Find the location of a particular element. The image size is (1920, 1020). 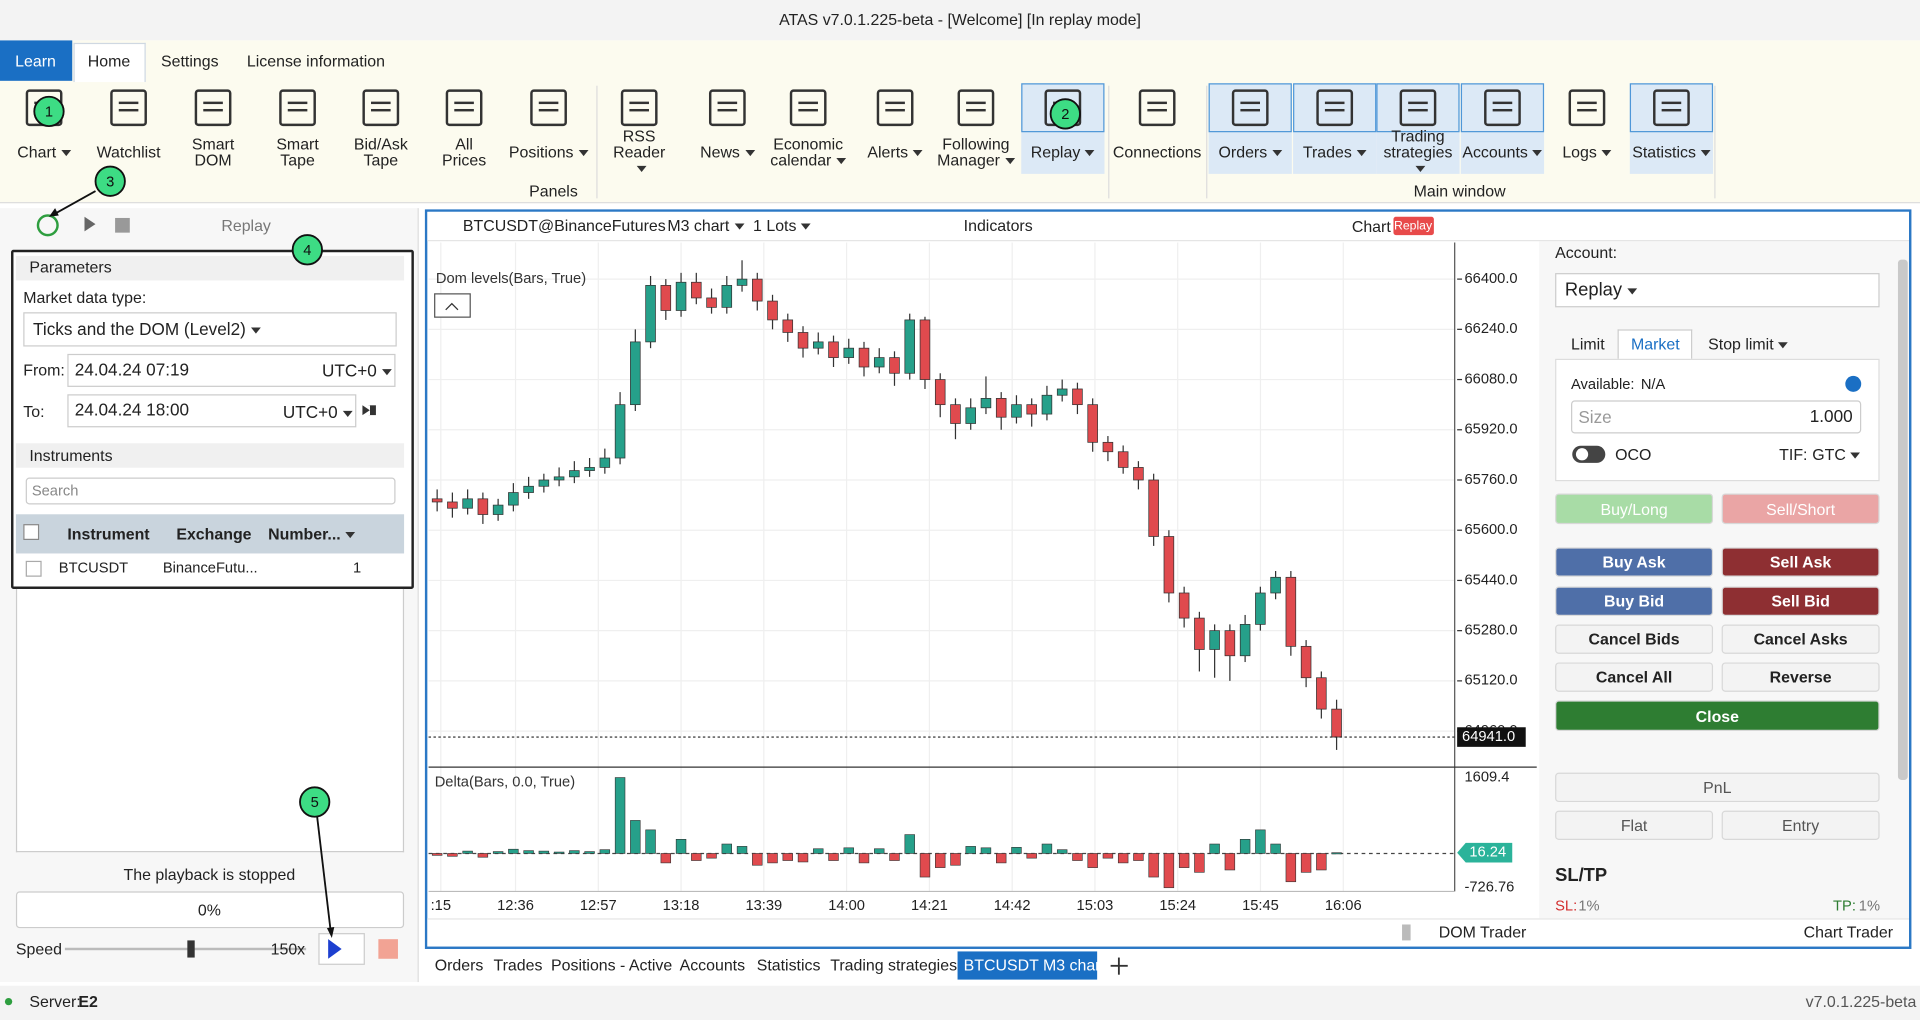

ribbon-button: Economic calendar is located at coordinates (808, 152).